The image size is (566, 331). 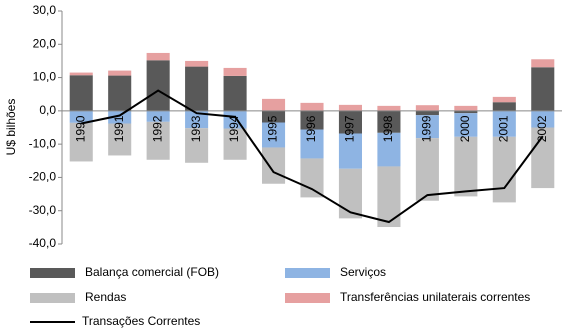 What do you see at coordinates (43, 177) in the screenshot?
I see `y-tick-label: -20,0` at bounding box center [43, 177].